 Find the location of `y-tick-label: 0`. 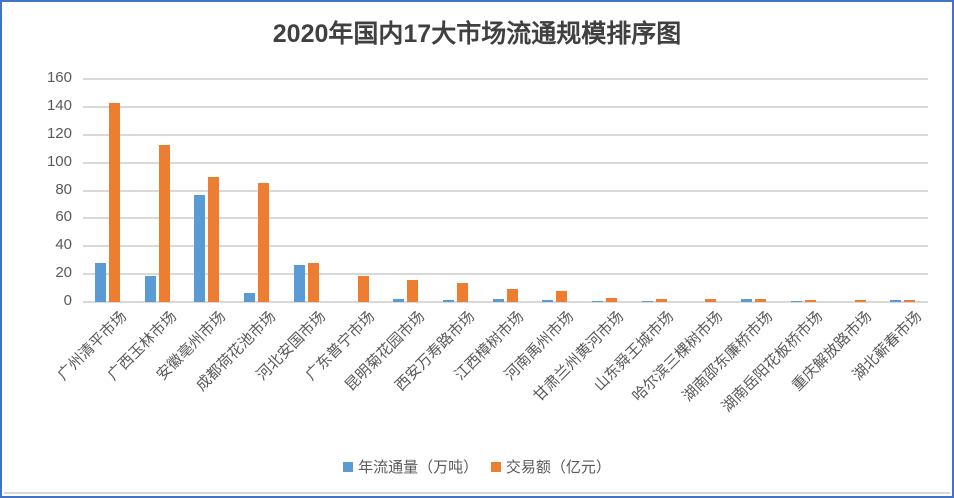

y-tick-label: 0 is located at coordinates (67, 300).